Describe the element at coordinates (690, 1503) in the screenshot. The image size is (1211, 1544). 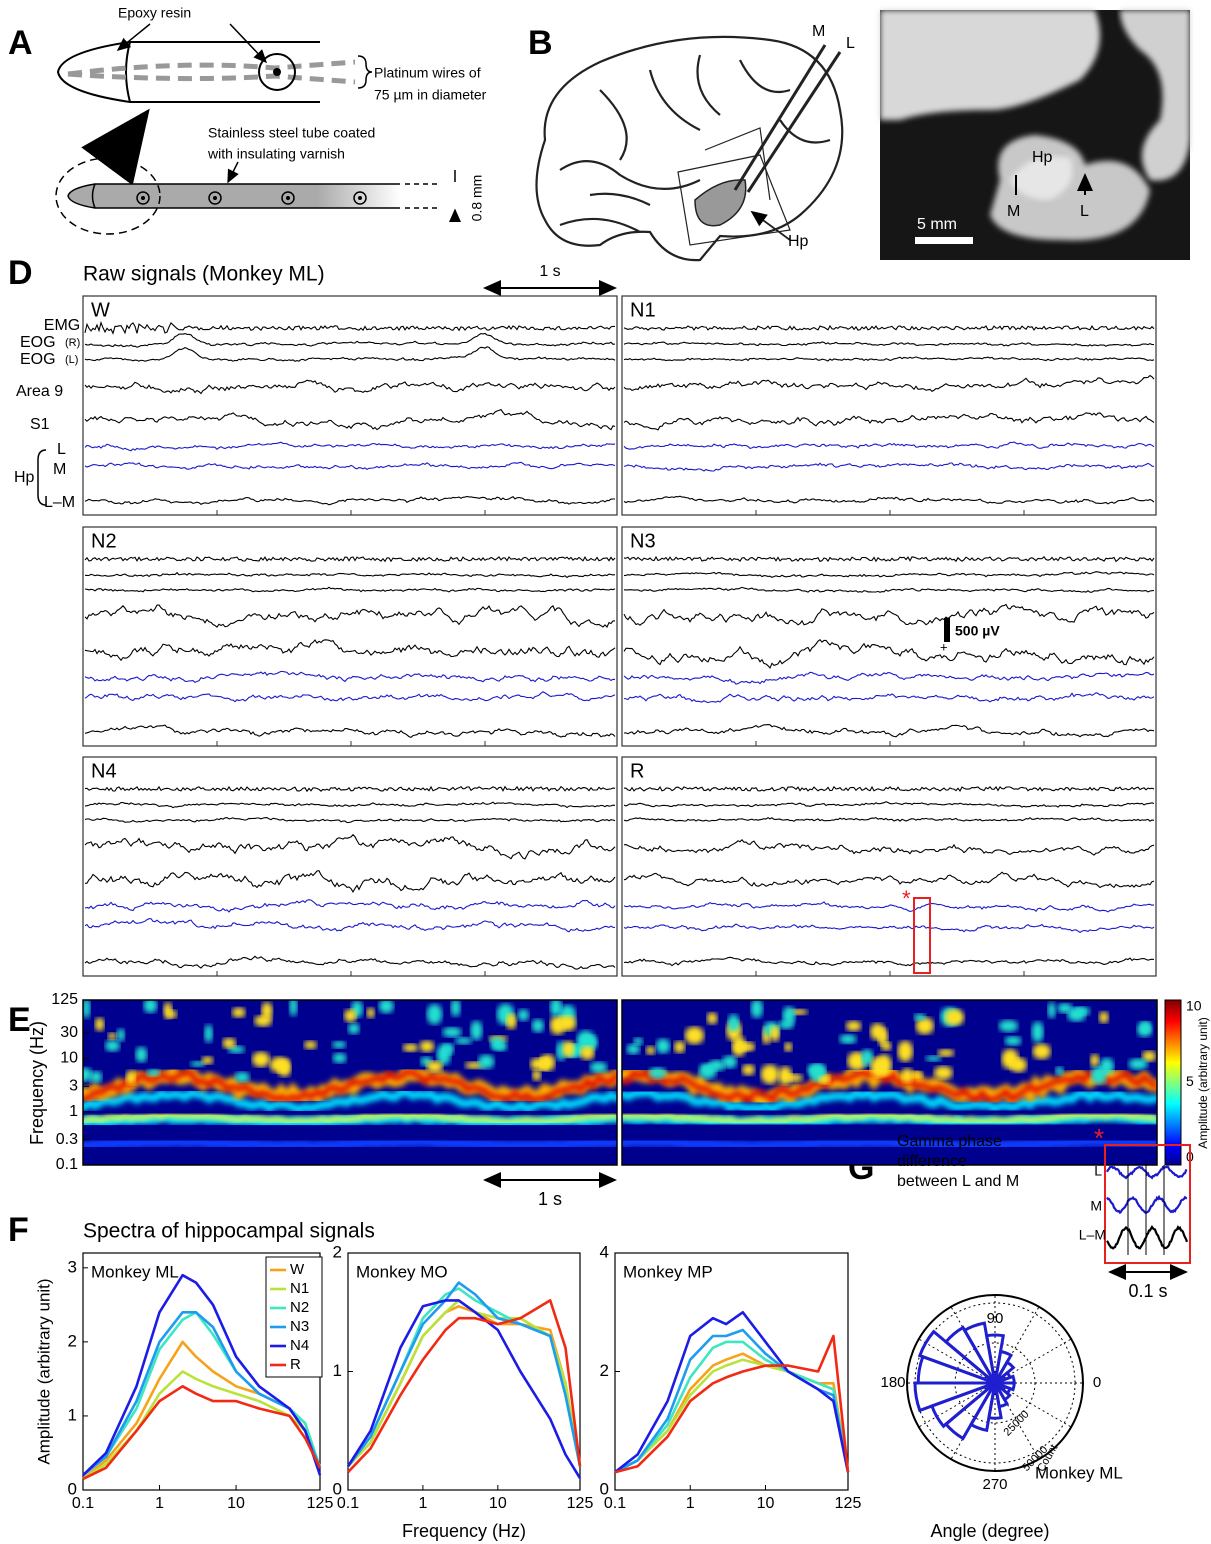
I see `x-tick-label: 1` at that location.